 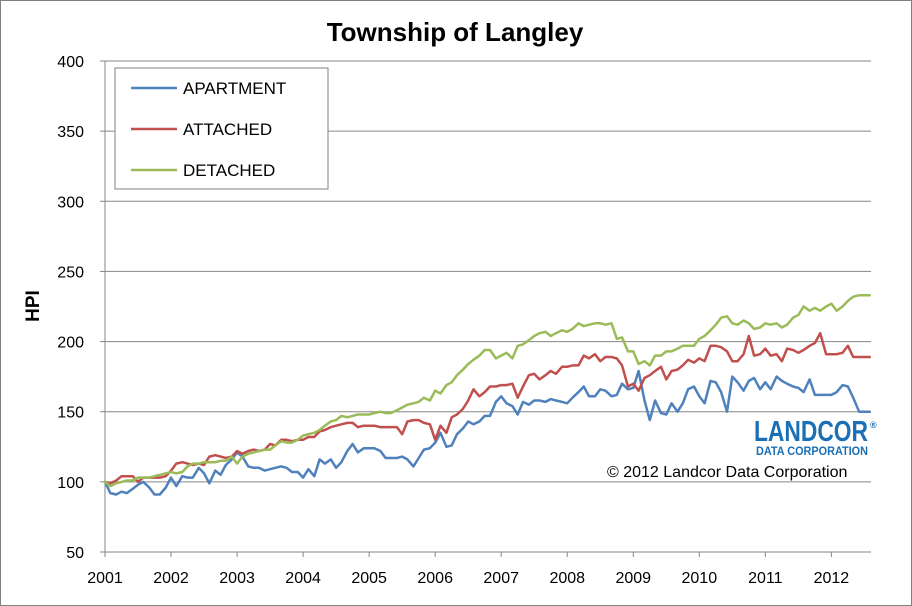 What do you see at coordinates (75, 553) in the screenshot?
I see `y-tick-label: 50` at bounding box center [75, 553].